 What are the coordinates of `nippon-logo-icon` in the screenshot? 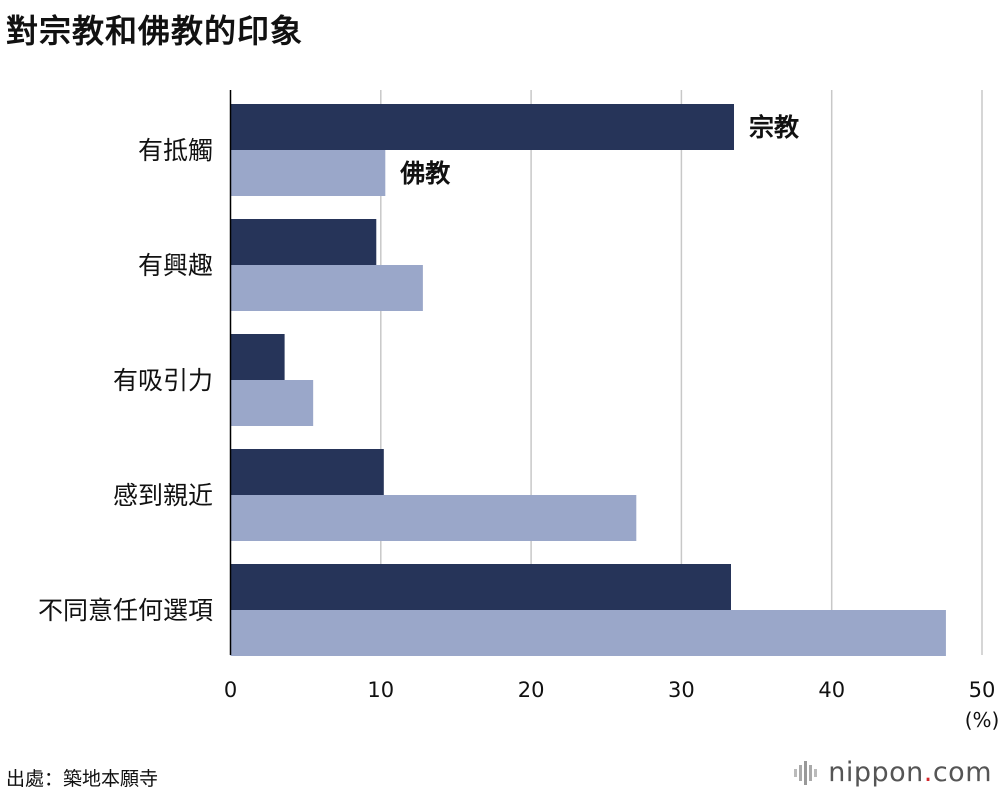 It's located at (806, 772).